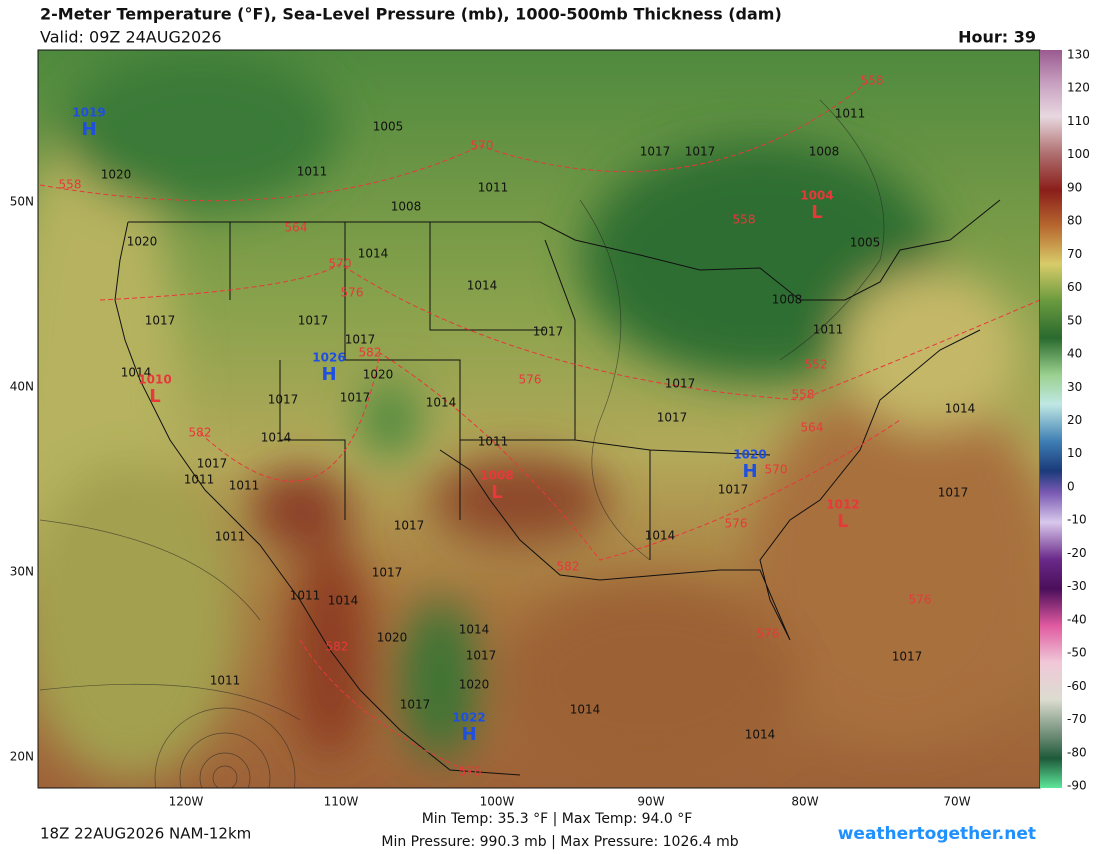  Describe the element at coordinates (1074, 254) in the screenshot. I see `colorbar-tick-label: 70` at that location.